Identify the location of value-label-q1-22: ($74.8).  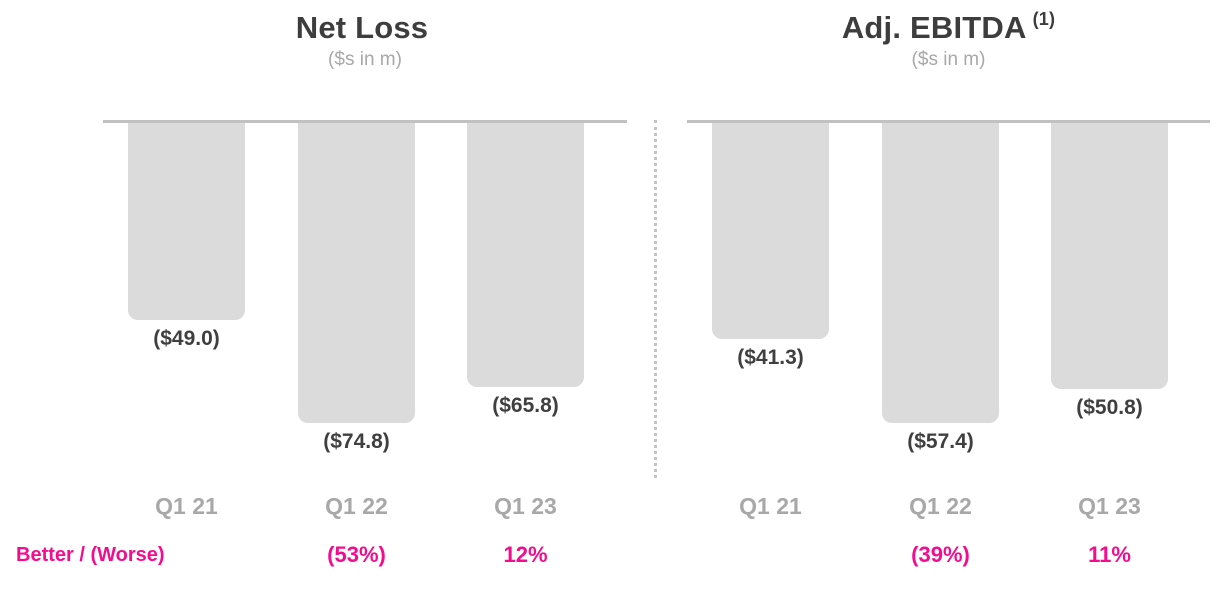
(356, 441).